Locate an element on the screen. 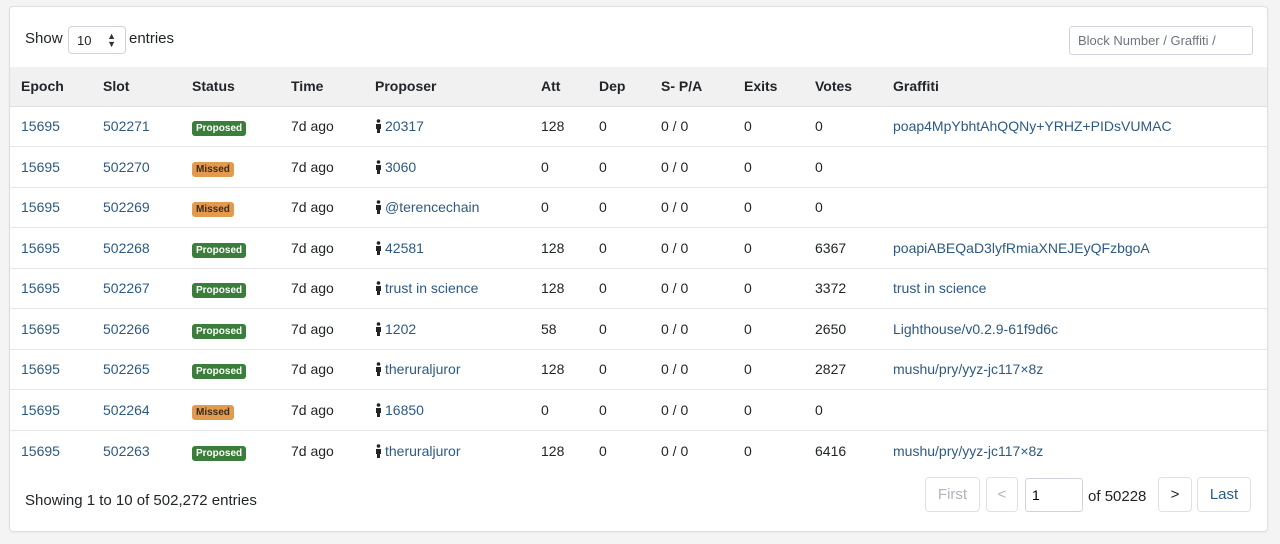  pagination-first-button: First is located at coordinates (952, 494).